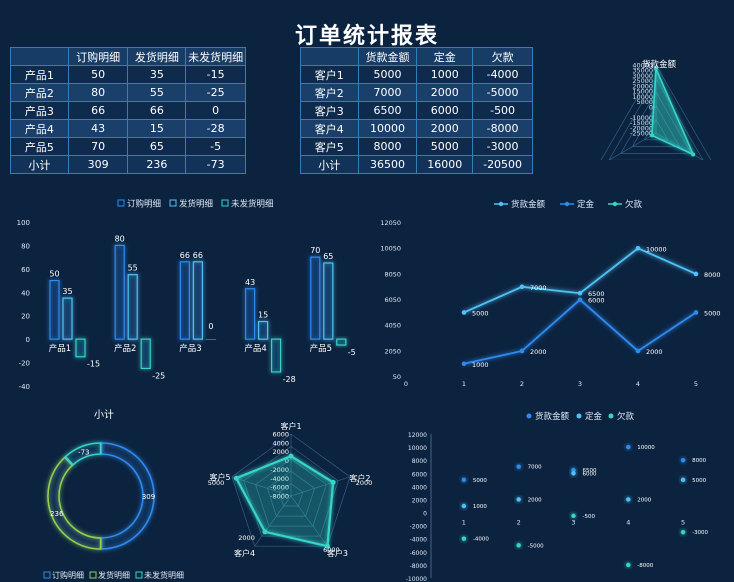  What do you see at coordinates (215, 110) in the screenshot?
I see `table-cell: 0` at bounding box center [215, 110].